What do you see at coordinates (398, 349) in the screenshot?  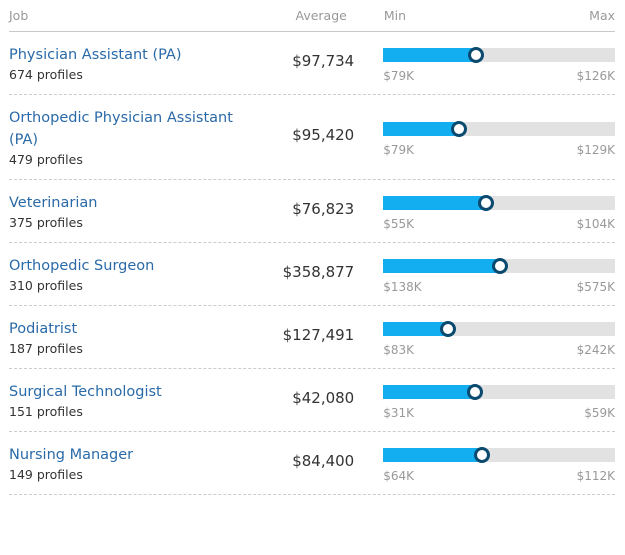 I see `range-min: $83K` at bounding box center [398, 349].